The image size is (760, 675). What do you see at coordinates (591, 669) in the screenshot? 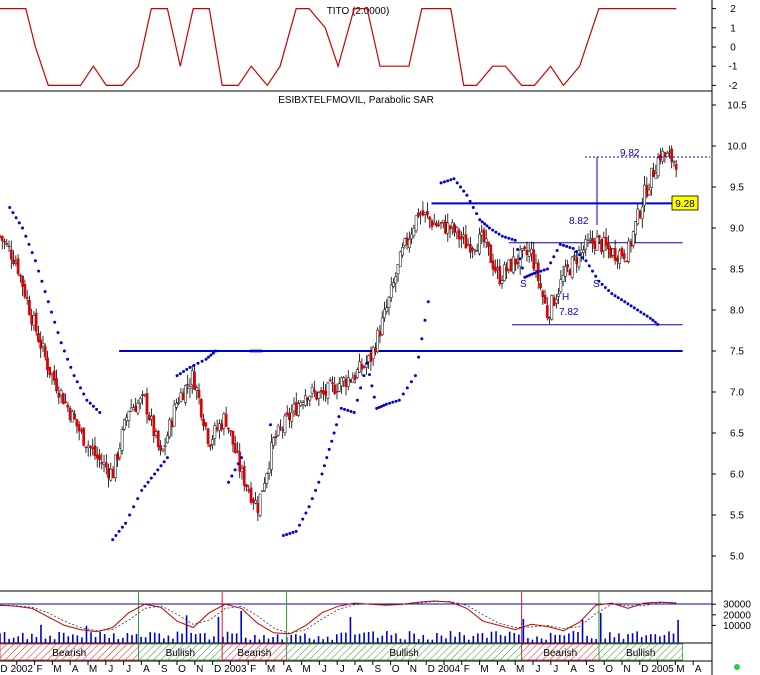
I see `x-tick-label: S` at bounding box center [591, 669].